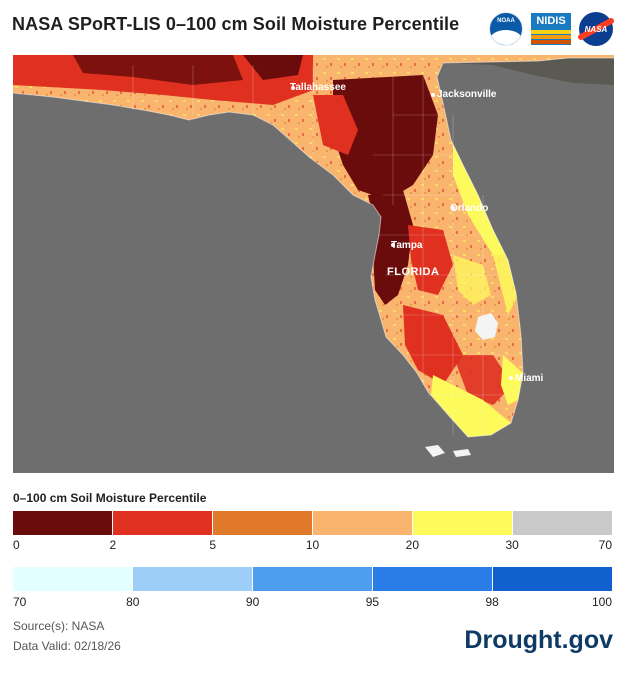  What do you see at coordinates (67, 646) in the screenshot?
I see `data-valid-text: Data Valid: 02/18/26` at bounding box center [67, 646].